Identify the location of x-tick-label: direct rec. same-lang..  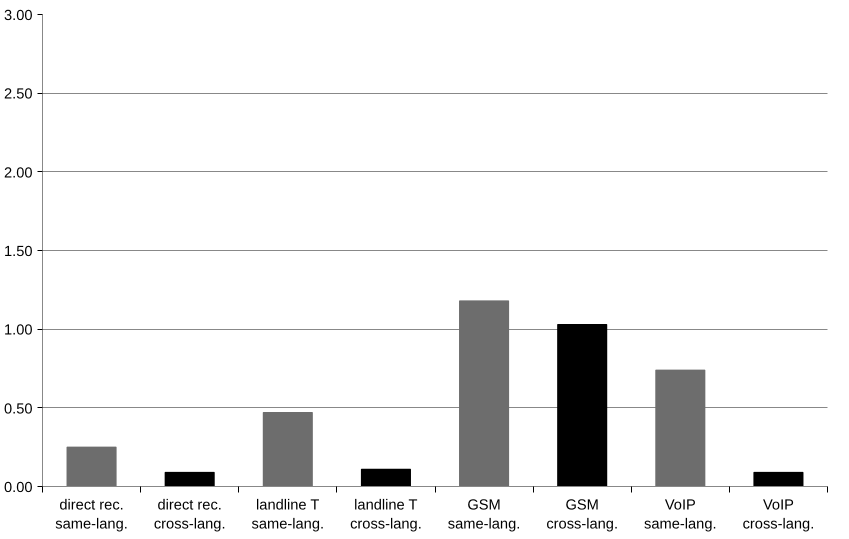
(91, 515).